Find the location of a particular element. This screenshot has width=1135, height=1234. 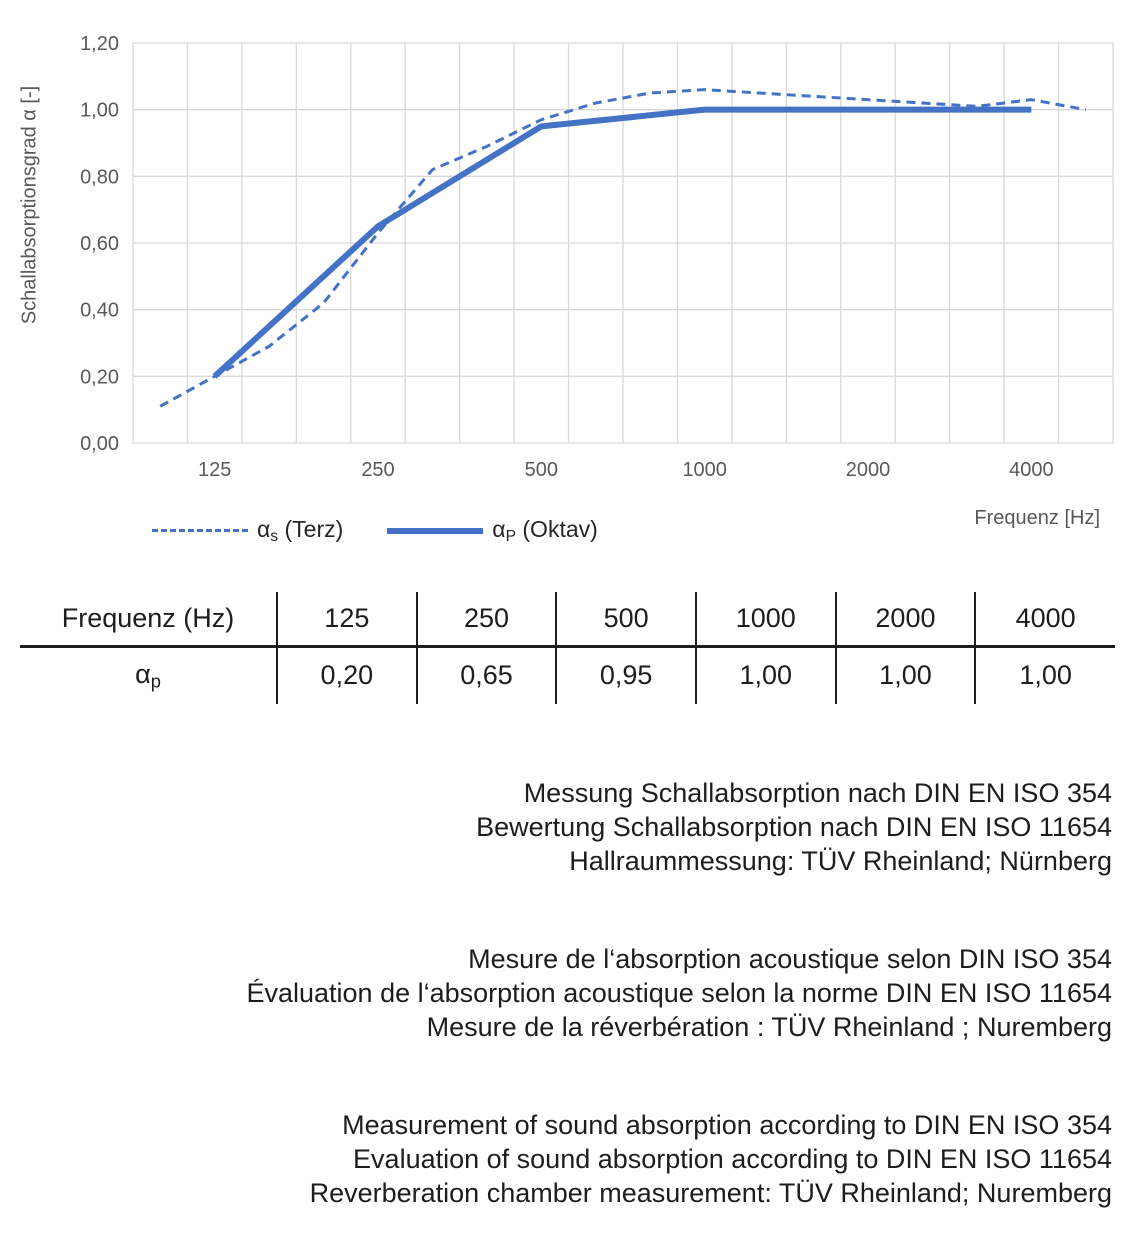

table-header-cell: 250 is located at coordinates (486, 620).